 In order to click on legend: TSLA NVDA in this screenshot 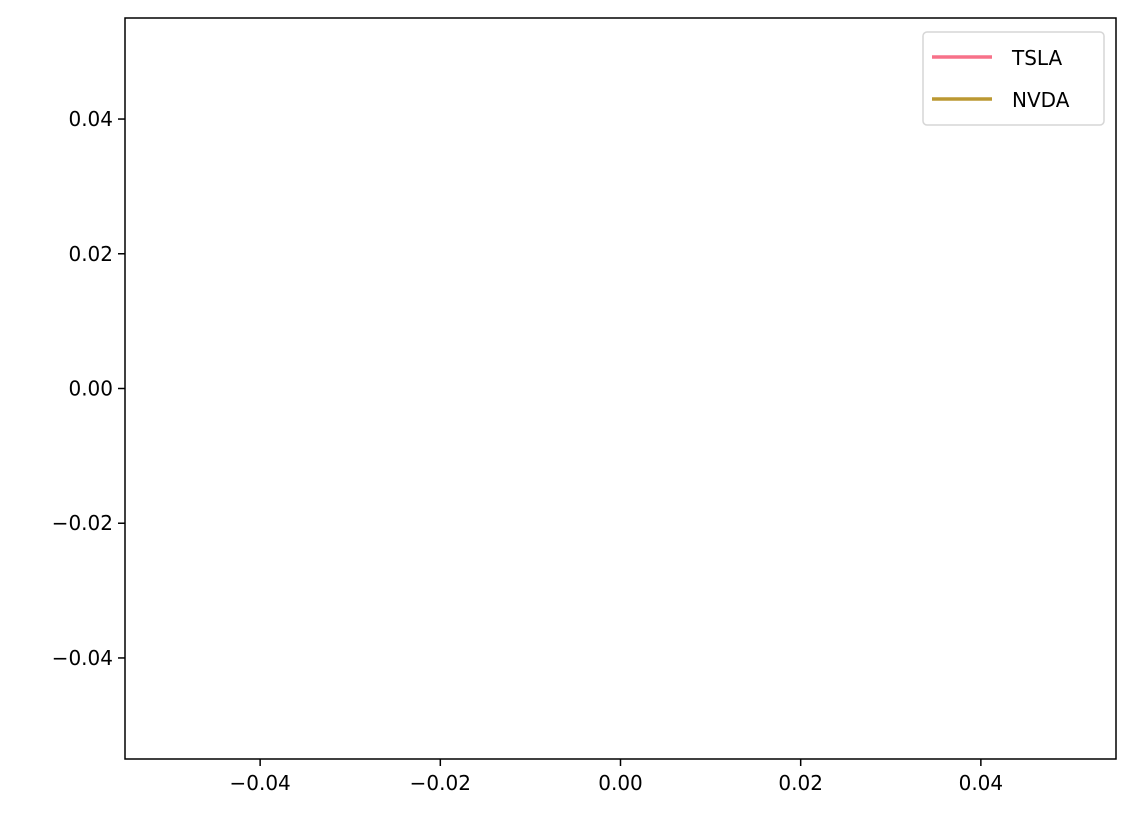, I will do `click(1013, 78)`.